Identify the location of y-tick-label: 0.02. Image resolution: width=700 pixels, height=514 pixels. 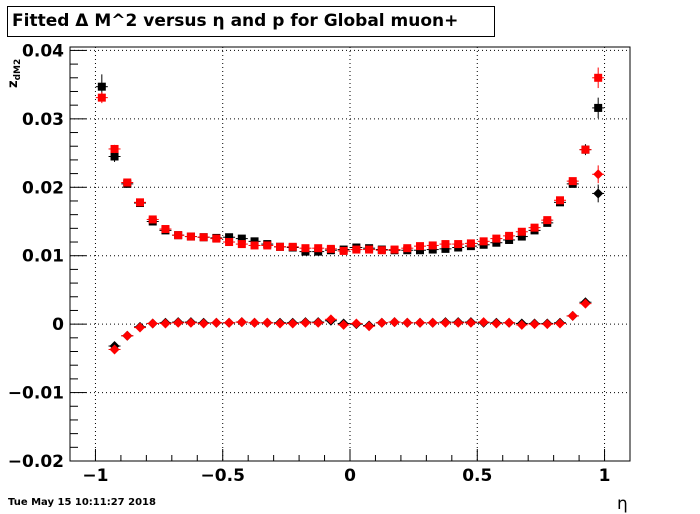
(43, 188).